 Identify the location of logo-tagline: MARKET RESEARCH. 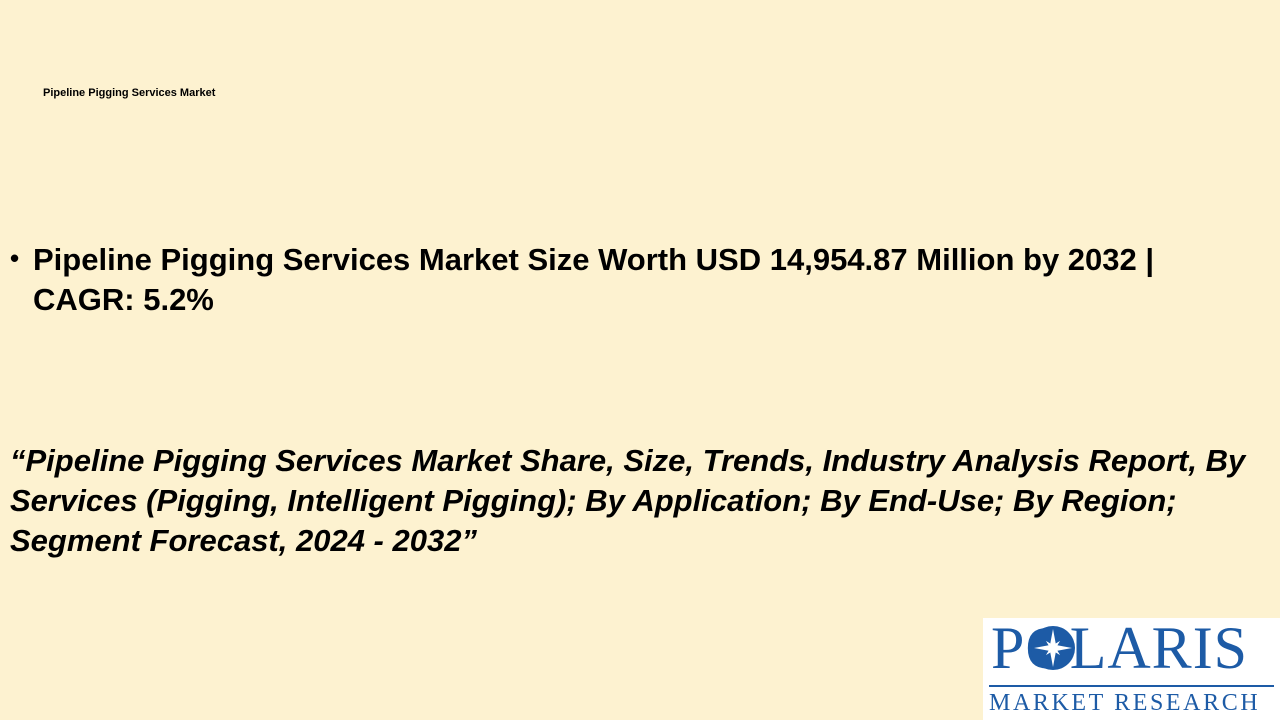
(1125, 703).